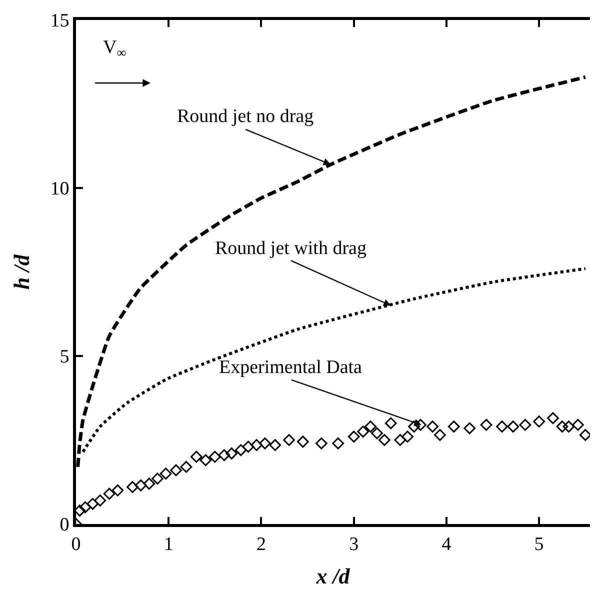  Describe the element at coordinates (65, 525) in the screenshot. I see `y-tick-label: 0` at that location.